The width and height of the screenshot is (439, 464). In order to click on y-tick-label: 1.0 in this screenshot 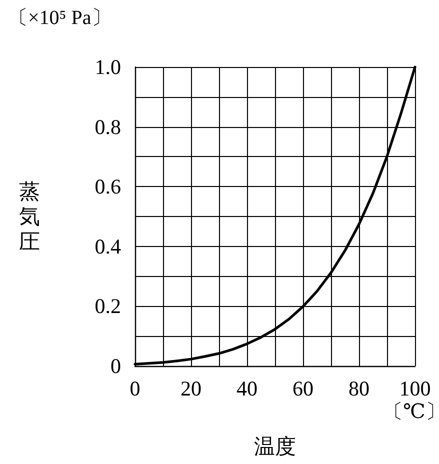, I will do `click(107, 67)`.